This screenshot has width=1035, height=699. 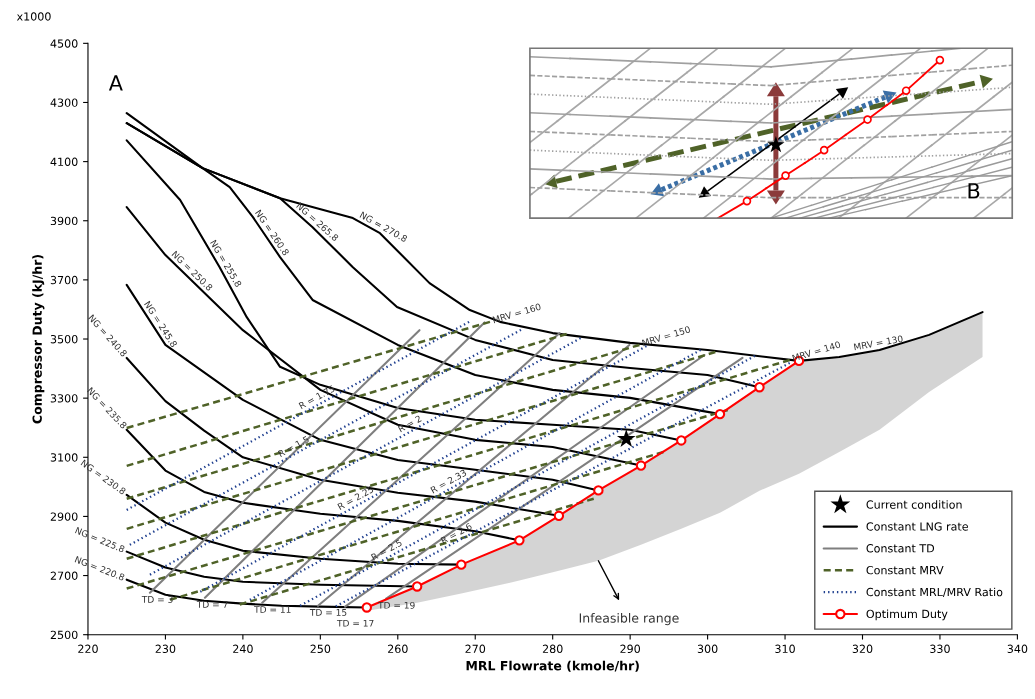 I want to click on x-tick-label: 300, so click(x=707, y=649).